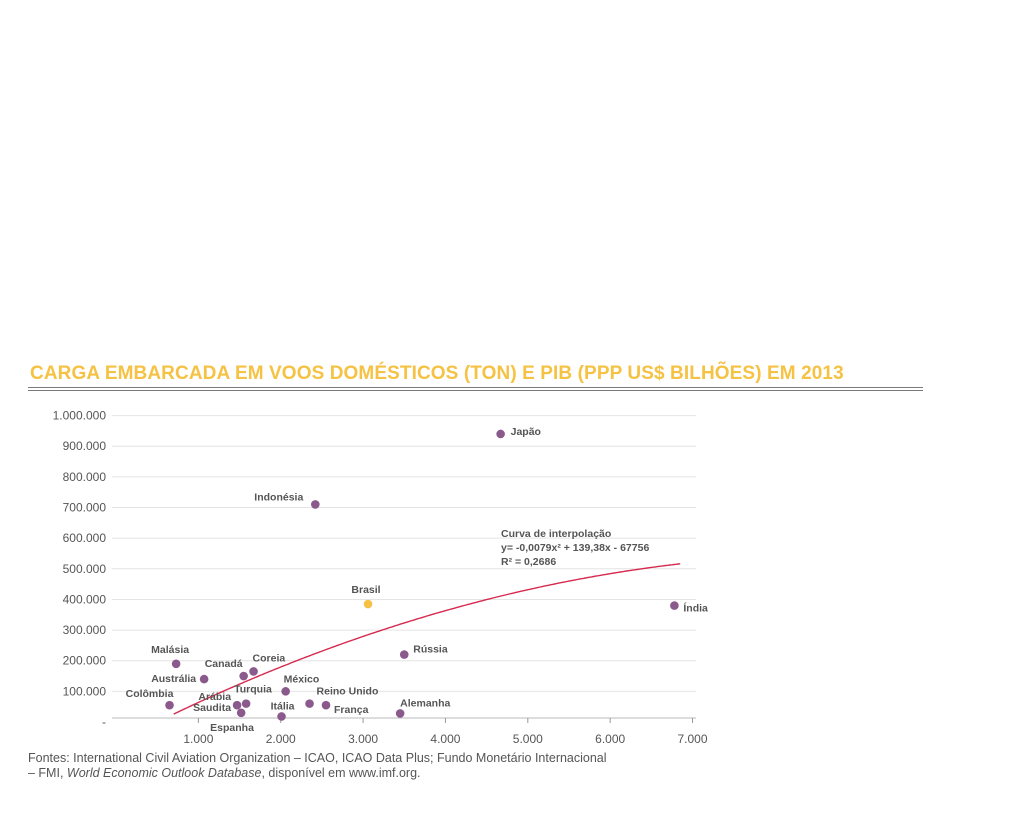 The height and width of the screenshot is (827, 1024). Describe the element at coordinates (430, 650) in the screenshot. I see `point-label: Rússia` at that location.